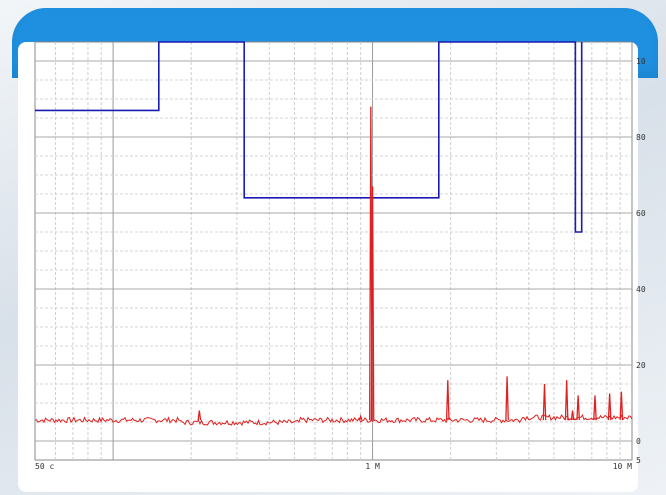  Describe the element at coordinates (44, 466) in the screenshot. I see `x-tick-label: 50 c` at that location.